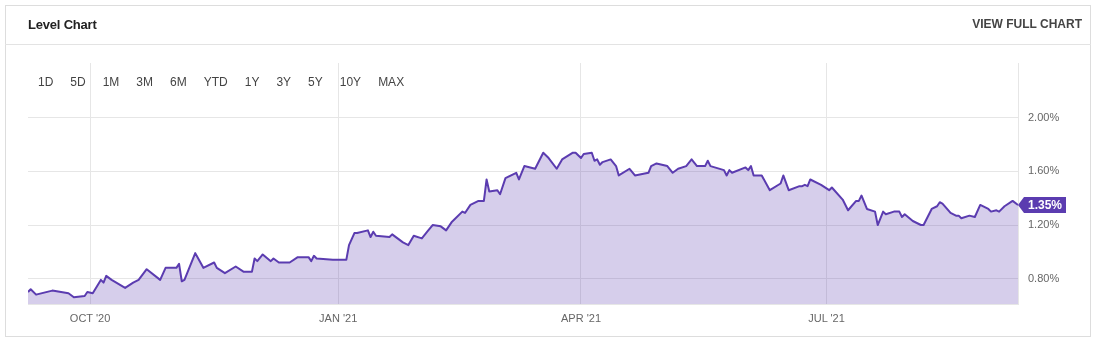 This screenshot has height=344, width=1100. What do you see at coordinates (391, 82) in the screenshot?
I see `annotation: MAX` at bounding box center [391, 82].